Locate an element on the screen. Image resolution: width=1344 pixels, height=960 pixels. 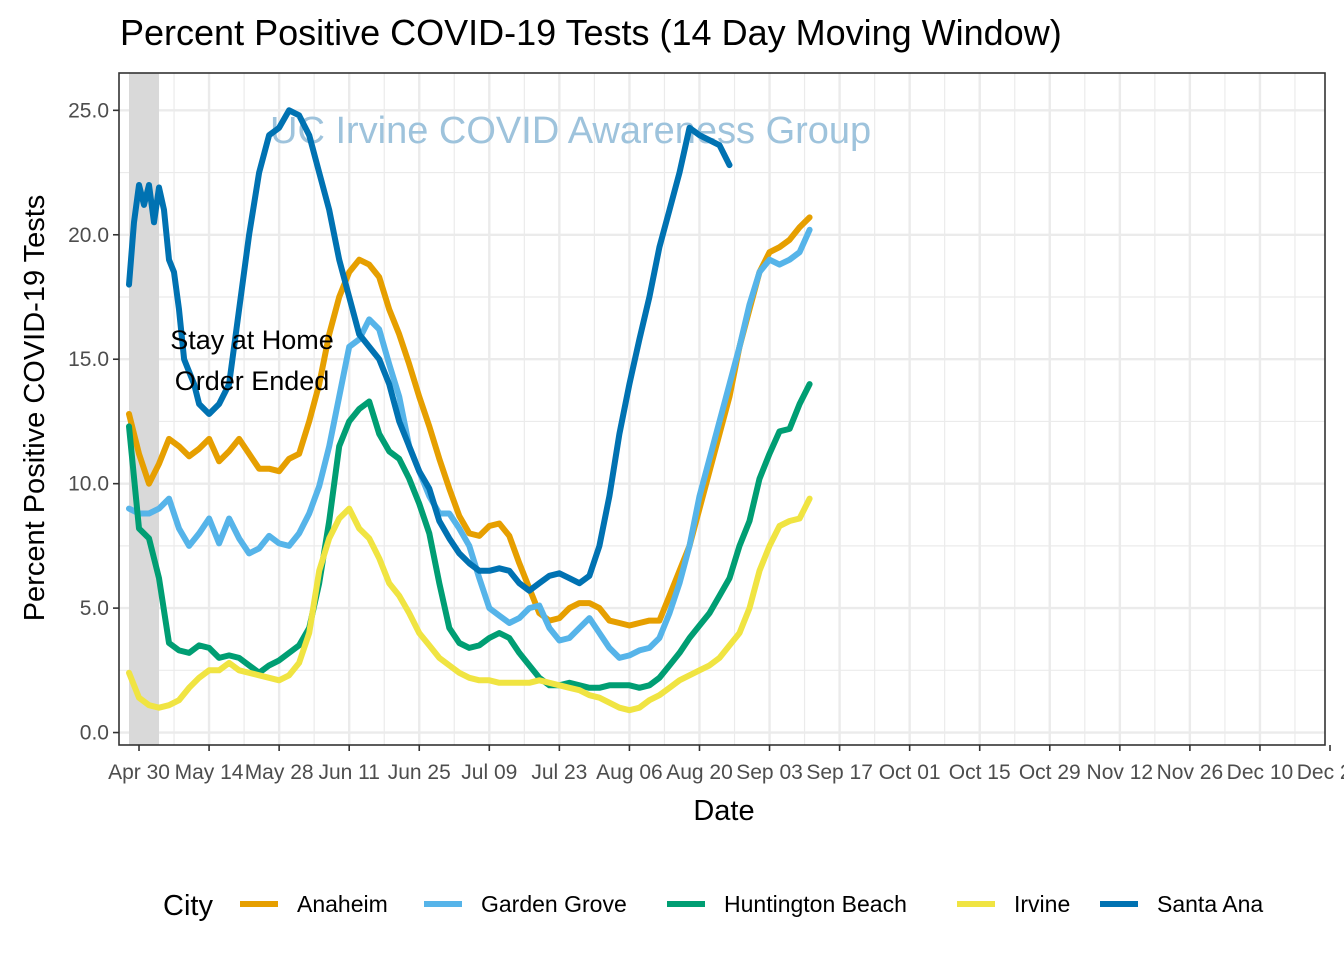
x-tick-label: Sep 17 is located at coordinates (839, 772).